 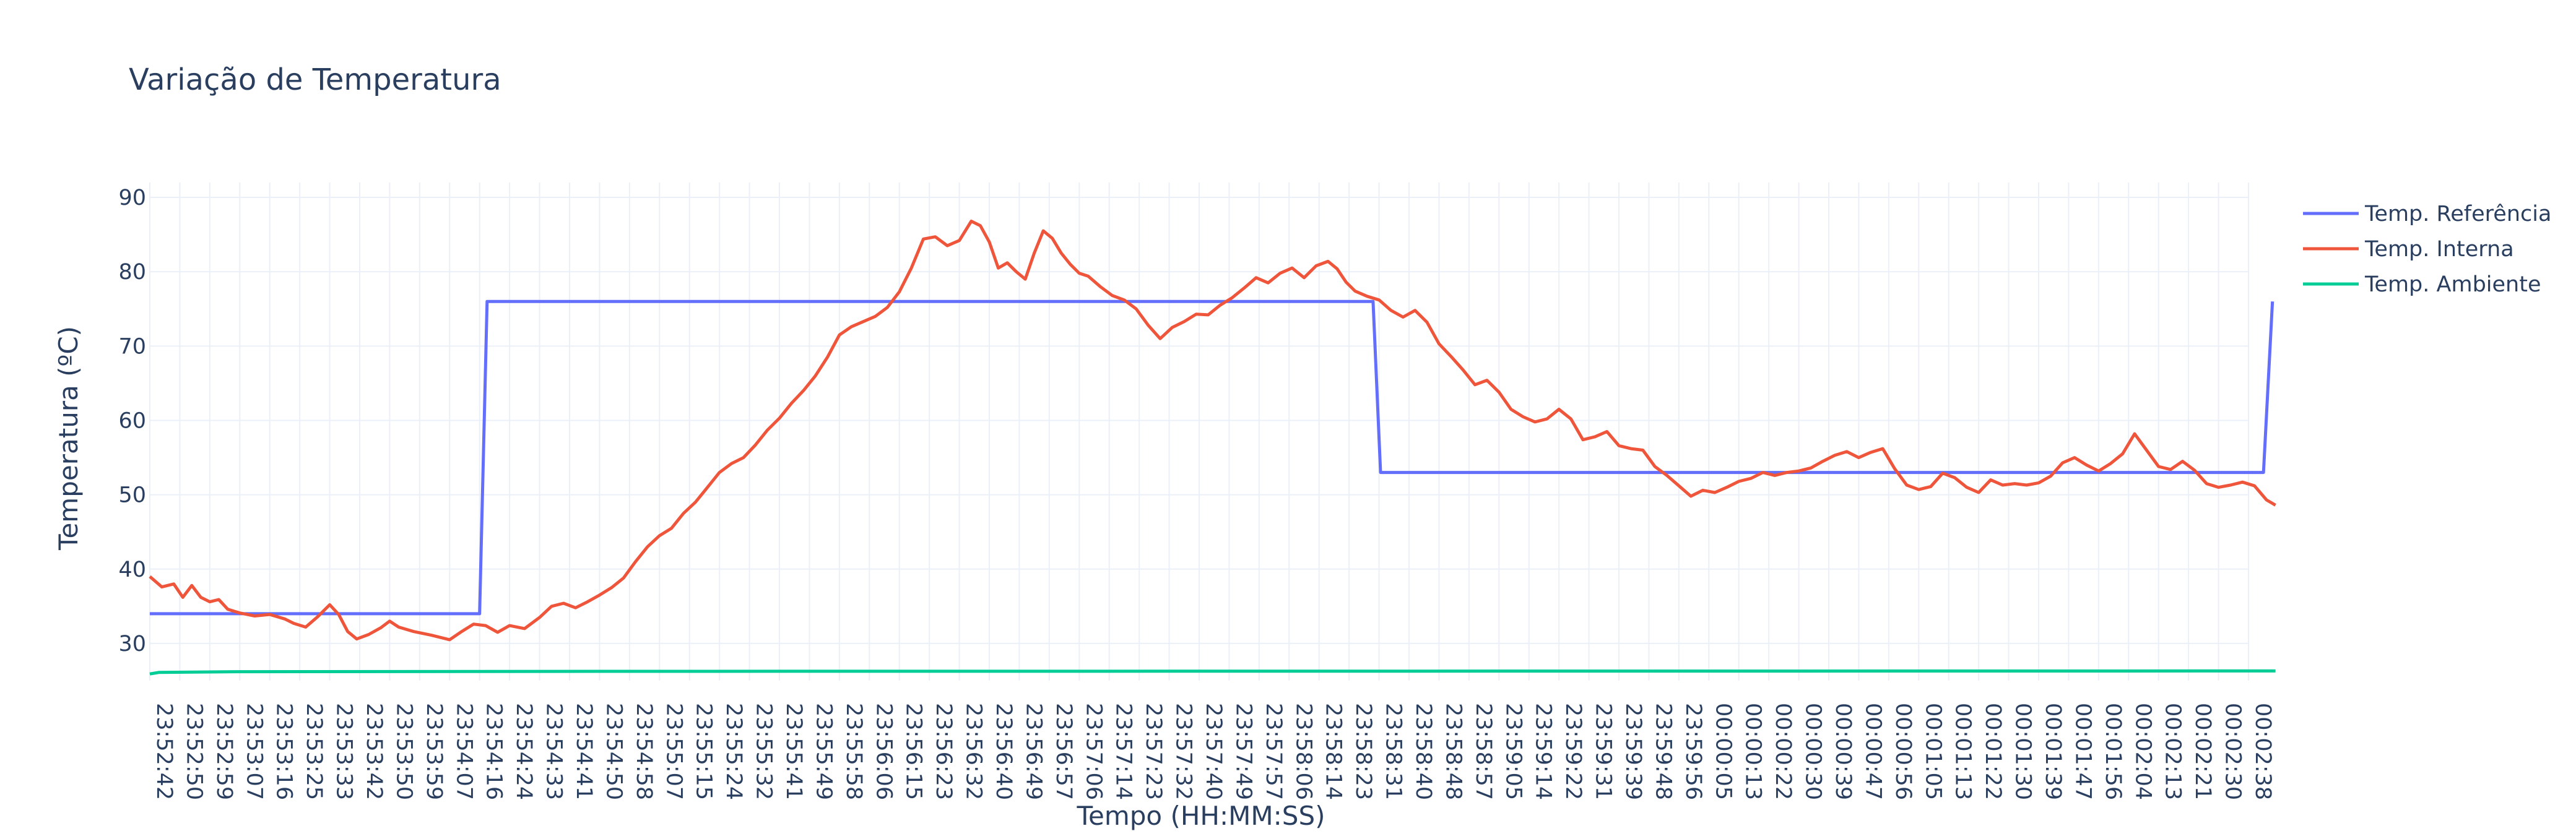 What do you see at coordinates (1872, 751) in the screenshot?
I see `x-tick-label: 00:00:47` at bounding box center [1872, 751].